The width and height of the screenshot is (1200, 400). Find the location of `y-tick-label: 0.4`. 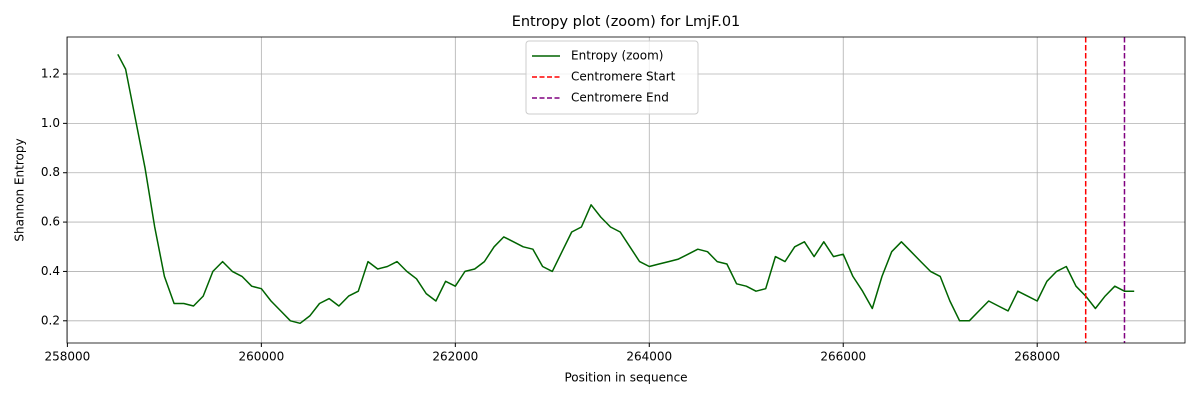

y-tick-label: 0.4 is located at coordinates (50, 271).